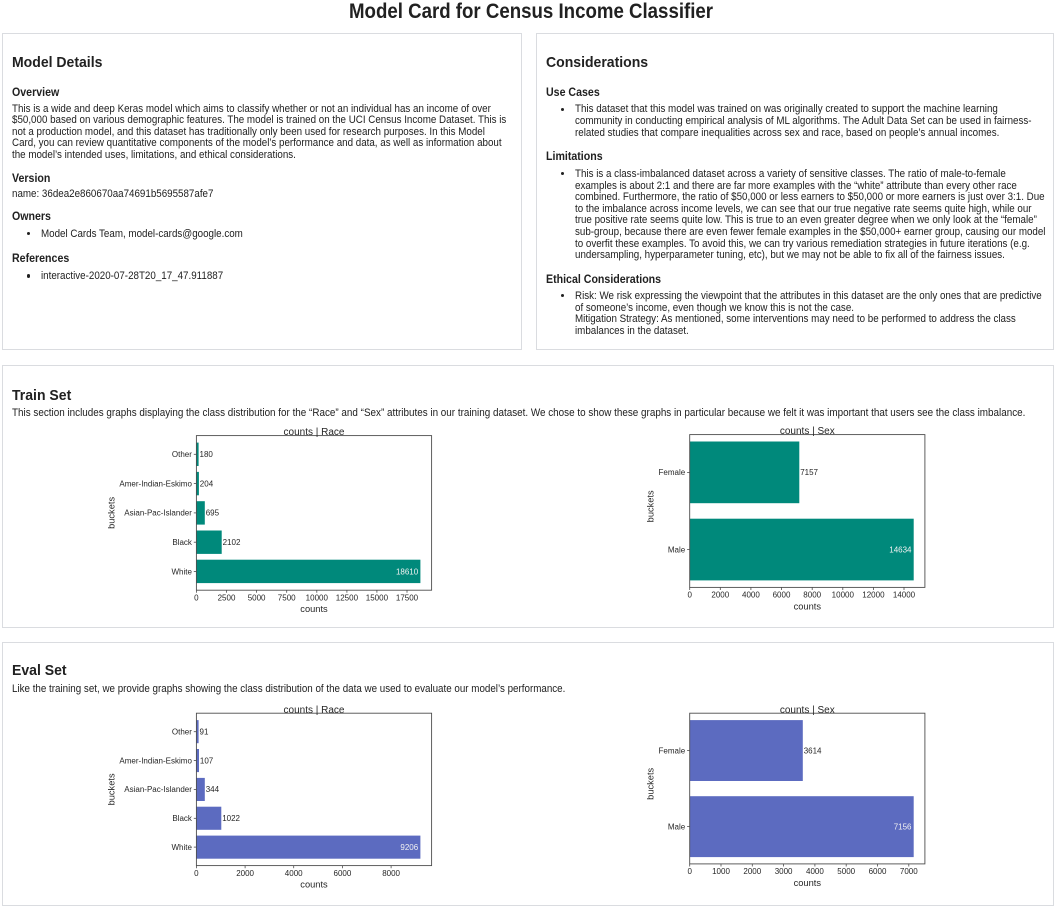  I want to click on svg-text: 180, so click(207, 454).